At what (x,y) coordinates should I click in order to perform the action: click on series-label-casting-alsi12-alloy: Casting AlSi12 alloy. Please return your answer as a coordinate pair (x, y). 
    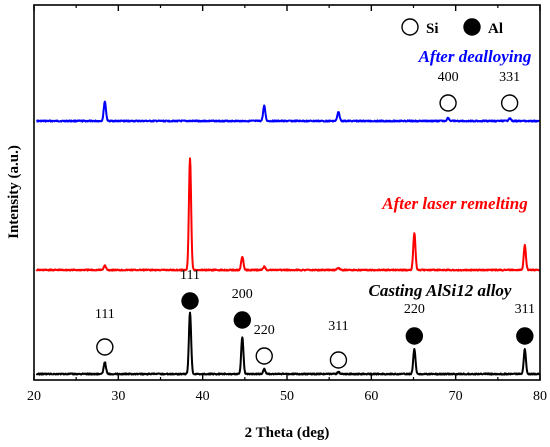
    Looking at the image, I should click on (440, 290).